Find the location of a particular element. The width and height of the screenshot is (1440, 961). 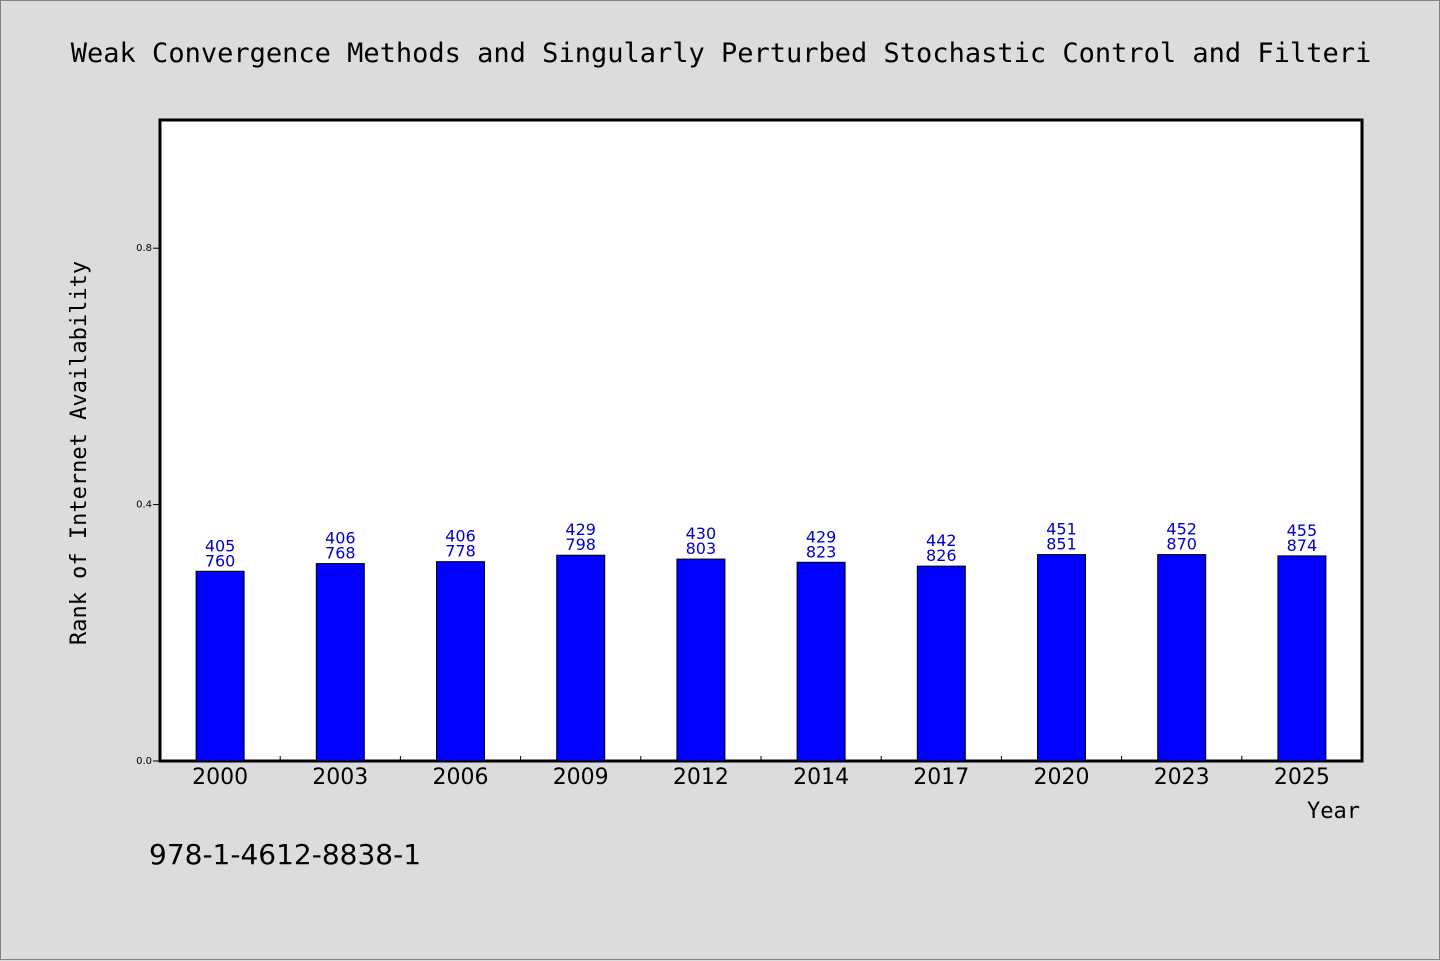

data-label-top: 430 is located at coordinates (701, 533).